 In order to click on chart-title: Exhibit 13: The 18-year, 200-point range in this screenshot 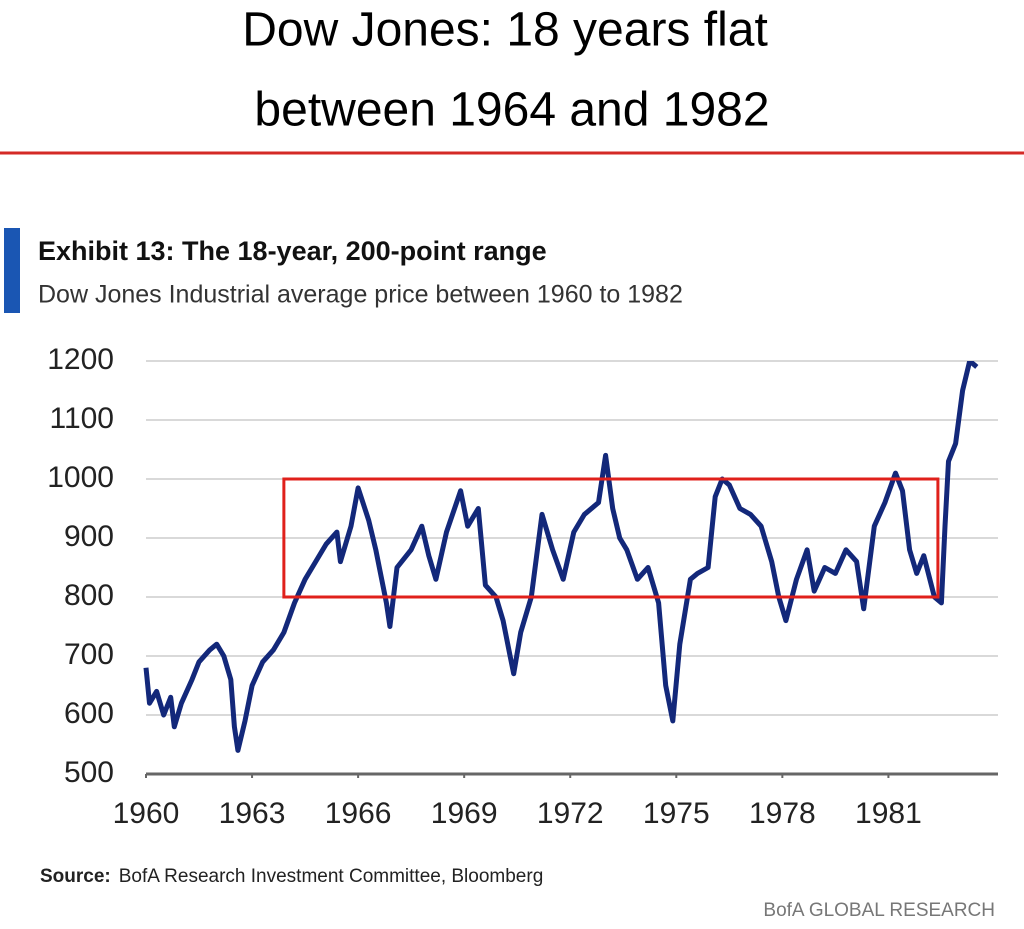, I will do `click(292, 251)`.